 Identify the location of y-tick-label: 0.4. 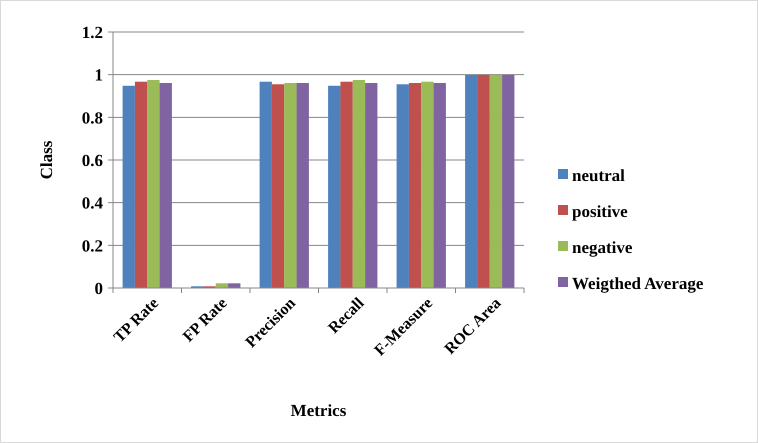
(93, 203).